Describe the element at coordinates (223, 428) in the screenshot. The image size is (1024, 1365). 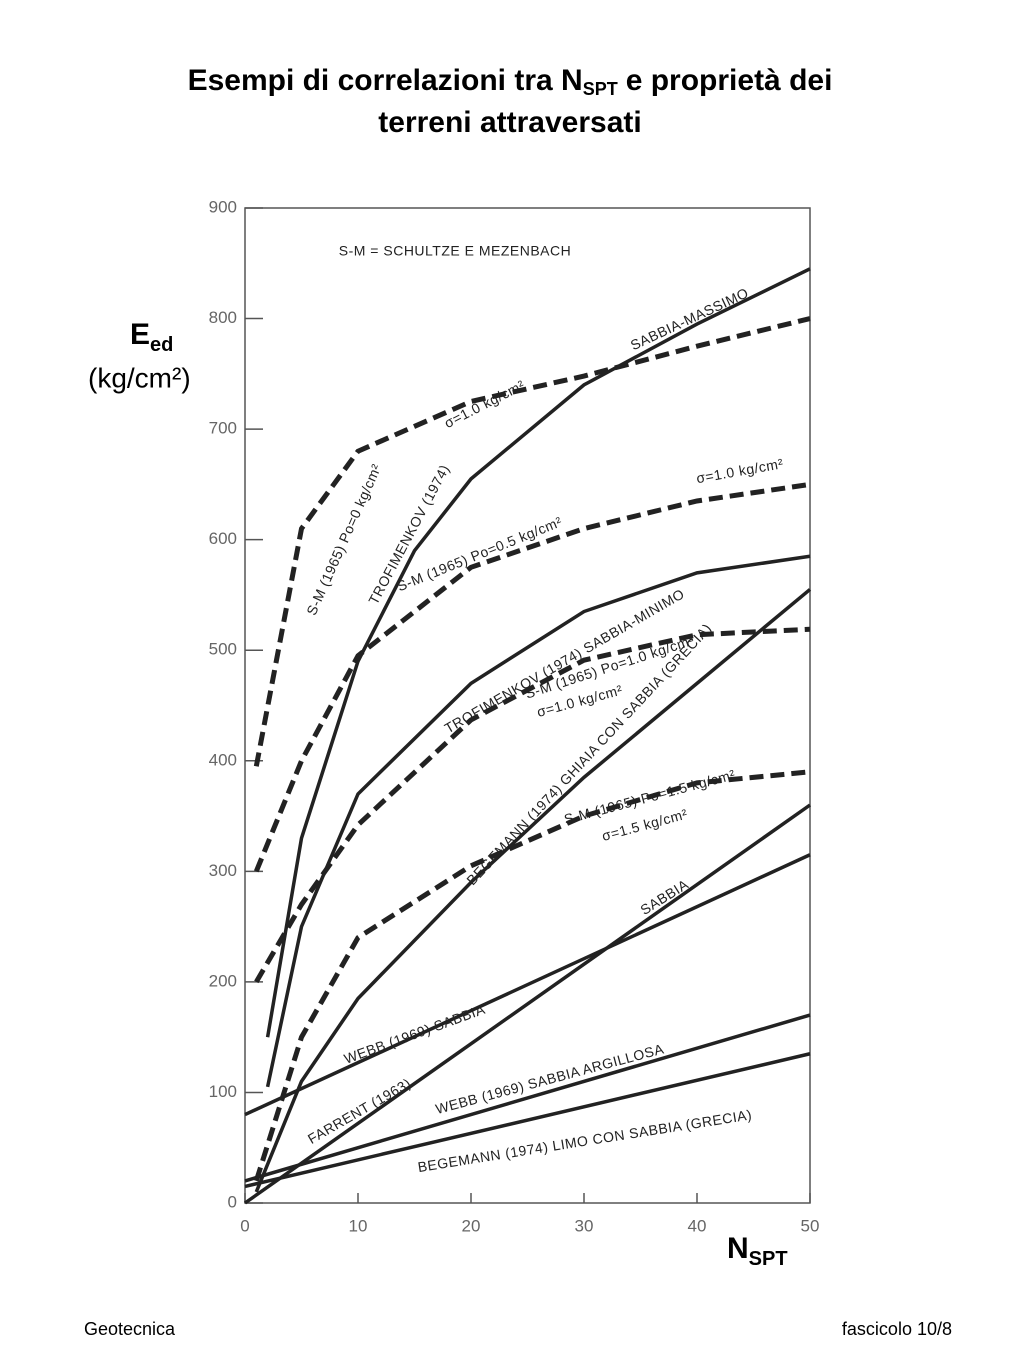
I see `y-tick-label: 700` at that location.